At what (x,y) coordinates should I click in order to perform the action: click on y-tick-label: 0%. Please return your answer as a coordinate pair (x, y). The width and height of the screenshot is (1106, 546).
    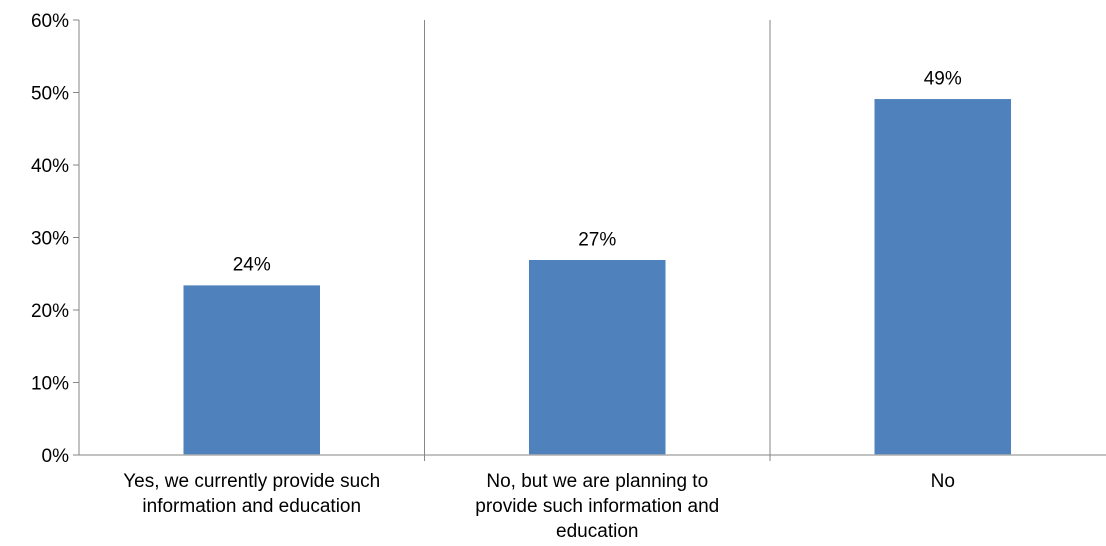
    Looking at the image, I should click on (56, 456).